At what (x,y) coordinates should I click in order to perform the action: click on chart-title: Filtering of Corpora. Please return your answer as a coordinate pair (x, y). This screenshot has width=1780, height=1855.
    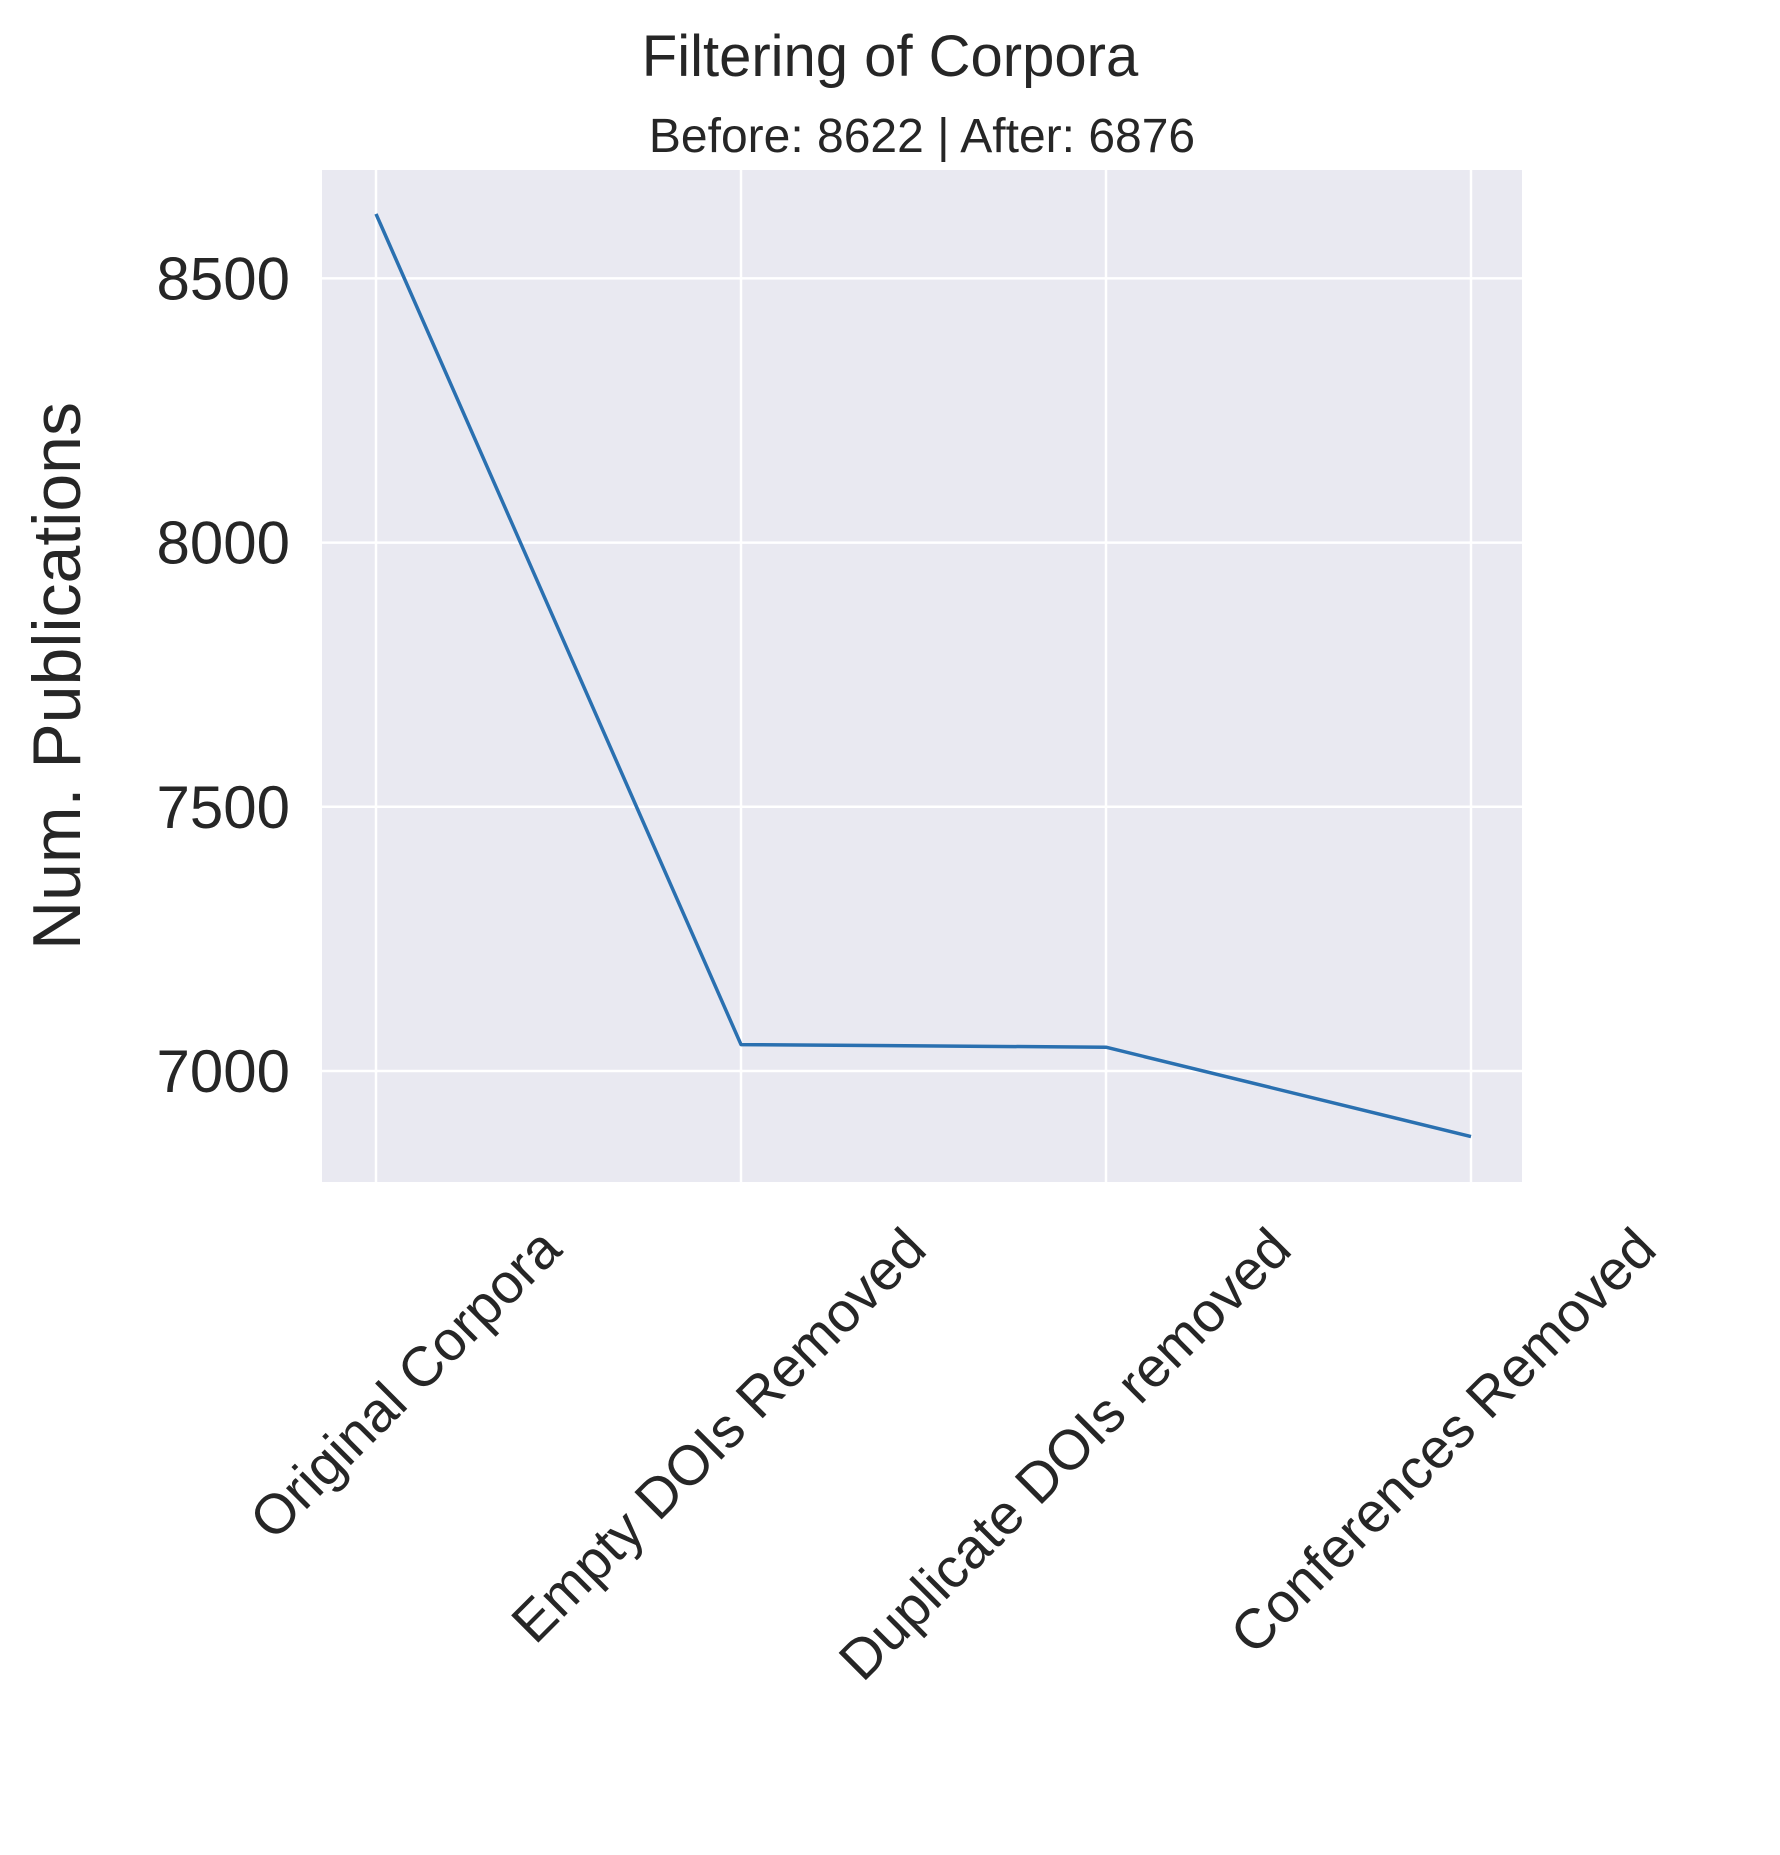
    Looking at the image, I should click on (890, 56).